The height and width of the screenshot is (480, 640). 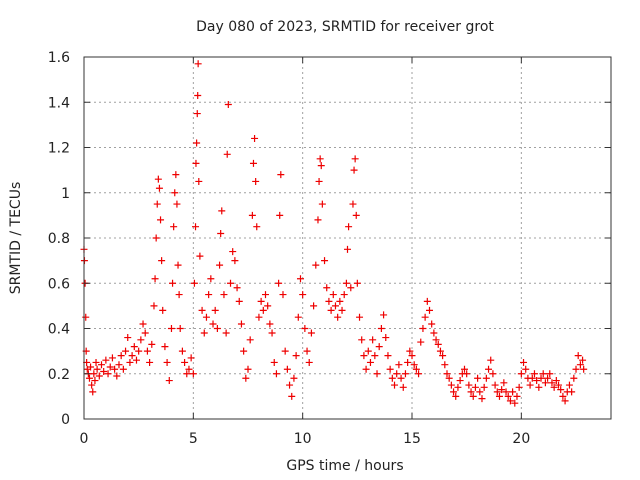 I want to click on x-tick-label: 20, so click(x=521, y=439).